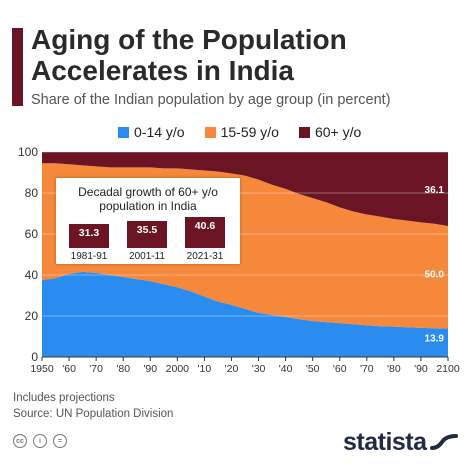 This screenshot has height=474, width=474. Describe the element at coordinates (435, 274) in the screenshot. I see `end-label-series-1: 50.0` at that location.